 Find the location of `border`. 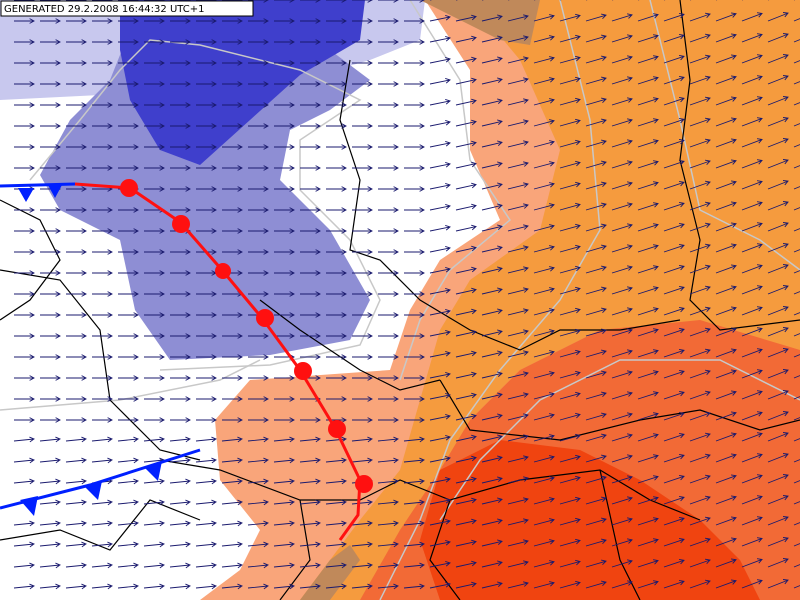

border is located at coordinates (100, 365).